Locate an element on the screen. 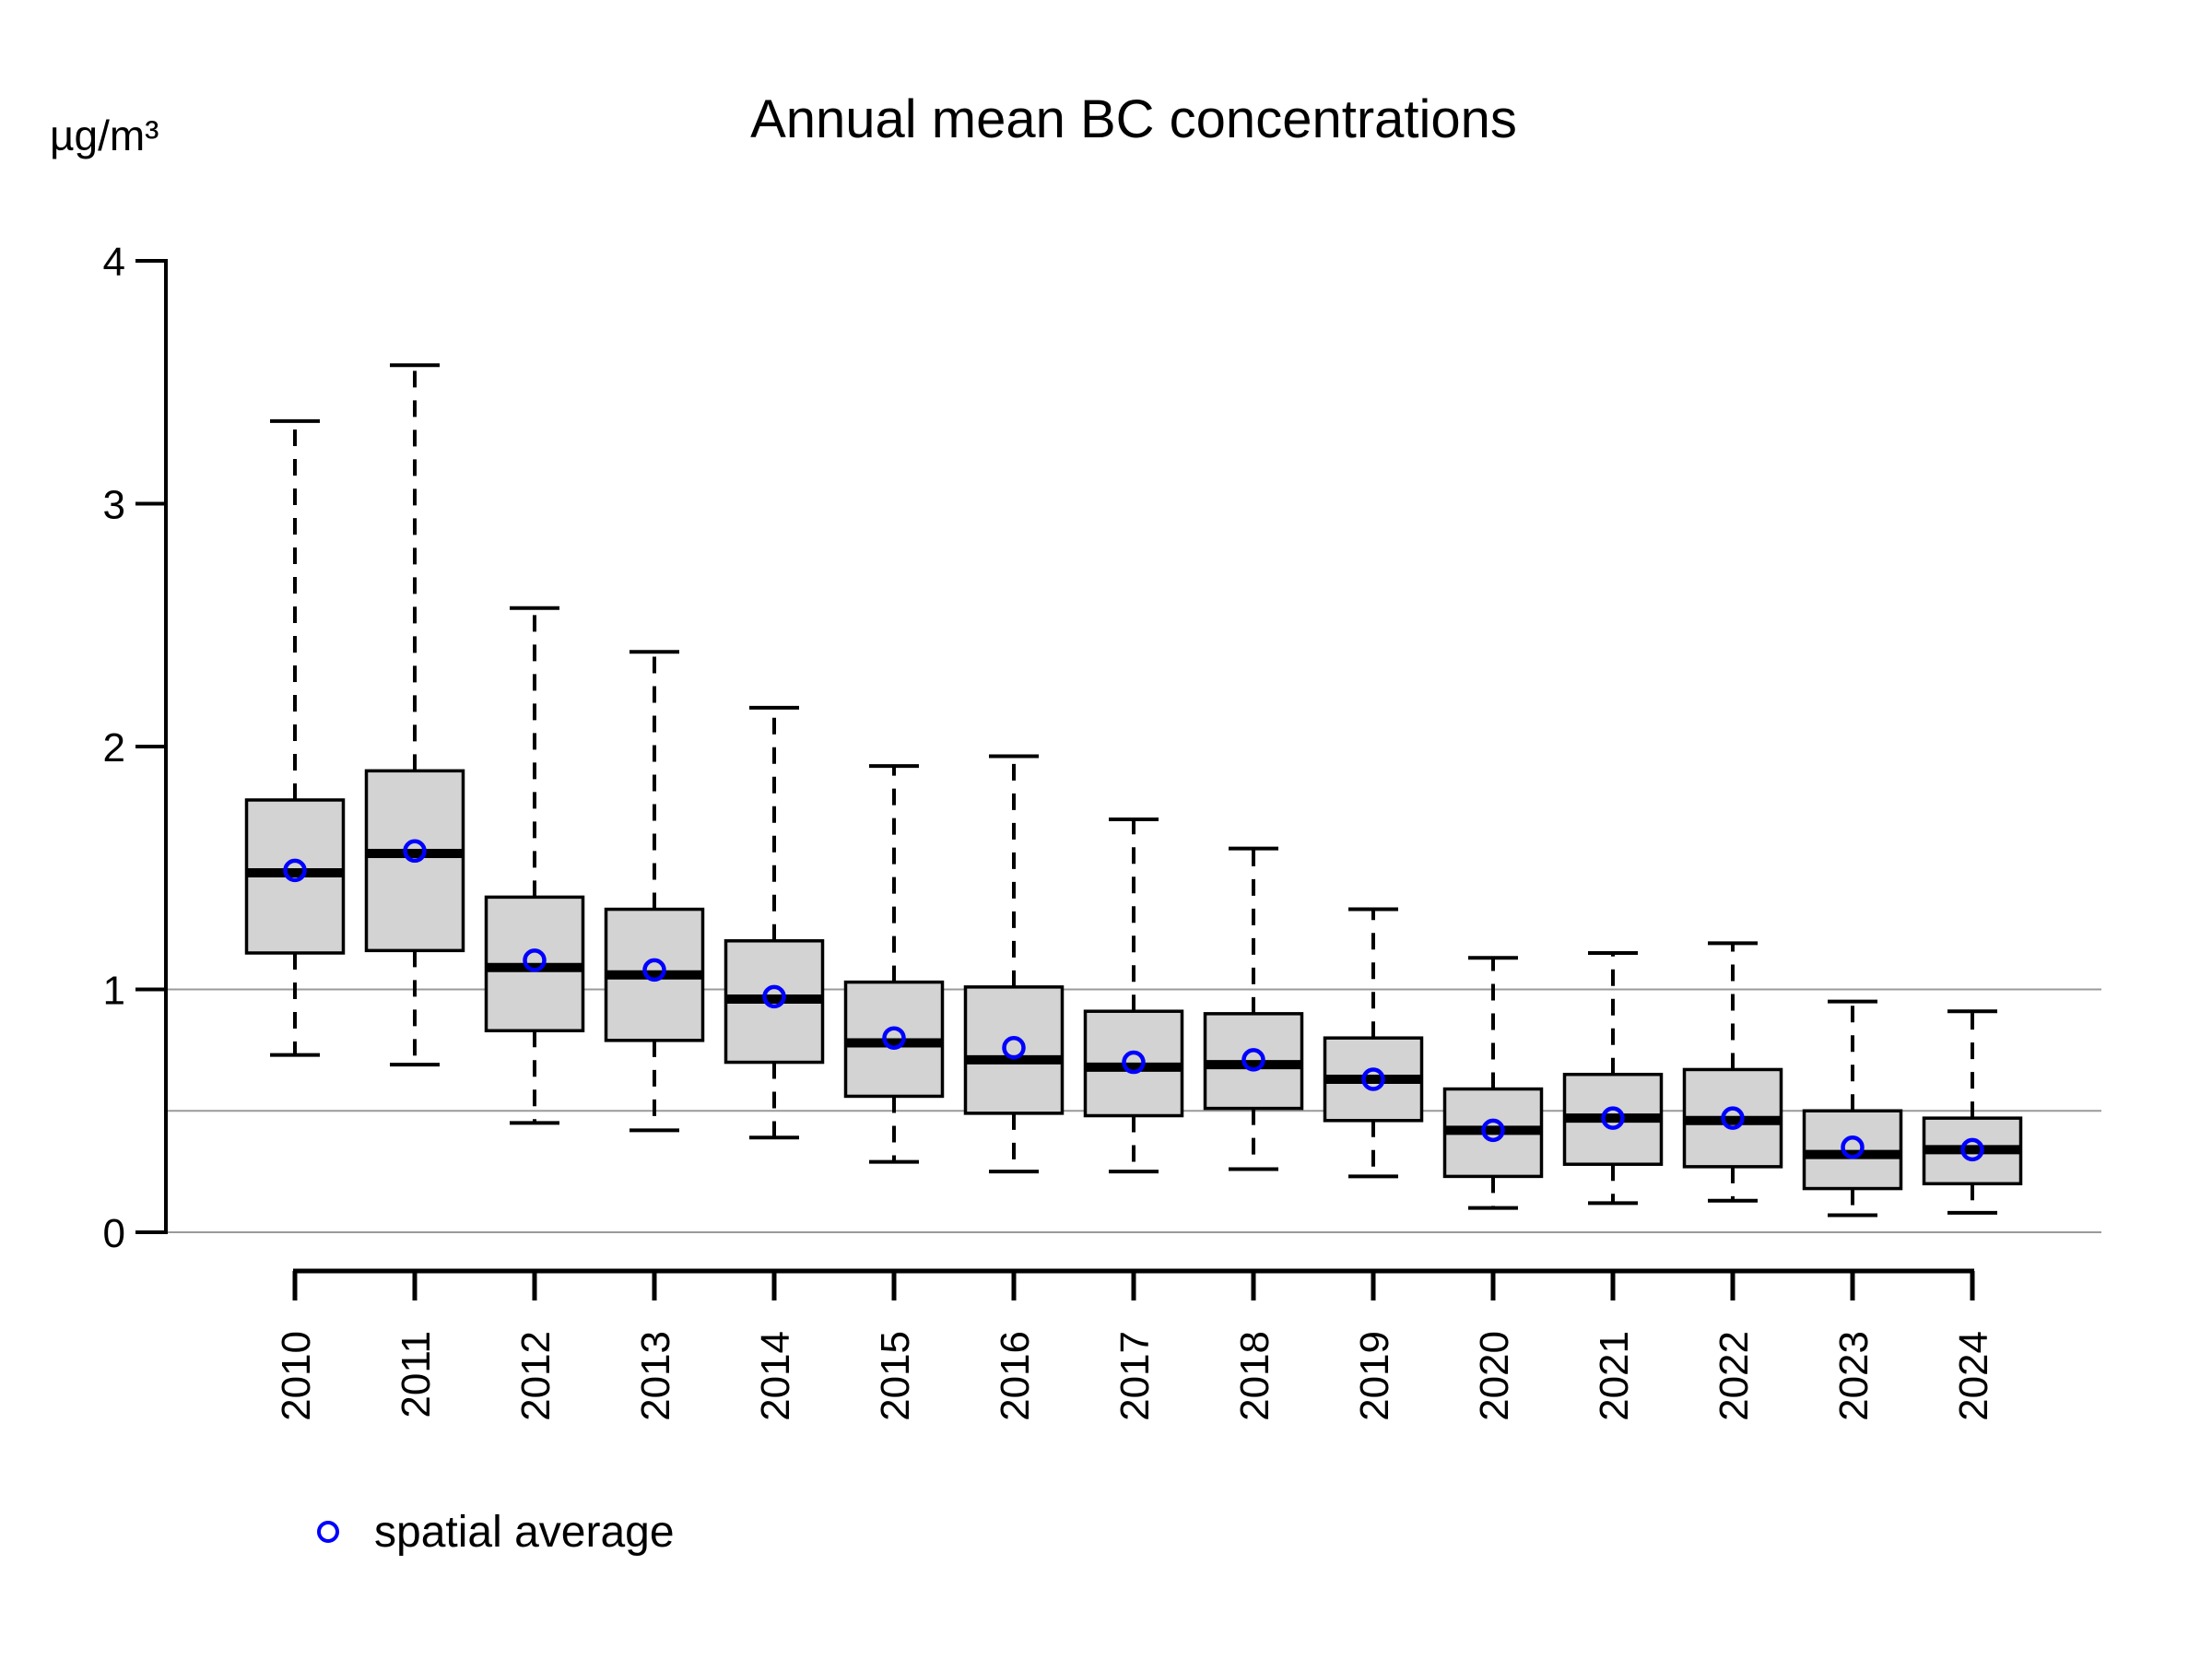 The width and height of the screenshot is (2212, 1659). x-tick-label-year: 2021 is located at coordinates (1614, 1376).